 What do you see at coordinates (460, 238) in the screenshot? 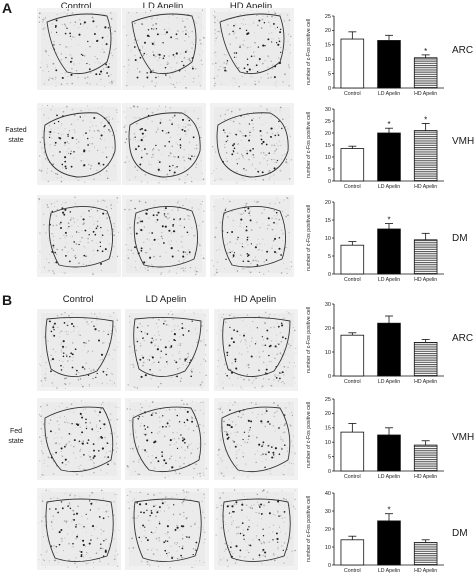
I see `region-label-dm-a: DM` at bounding box center [460, 238].